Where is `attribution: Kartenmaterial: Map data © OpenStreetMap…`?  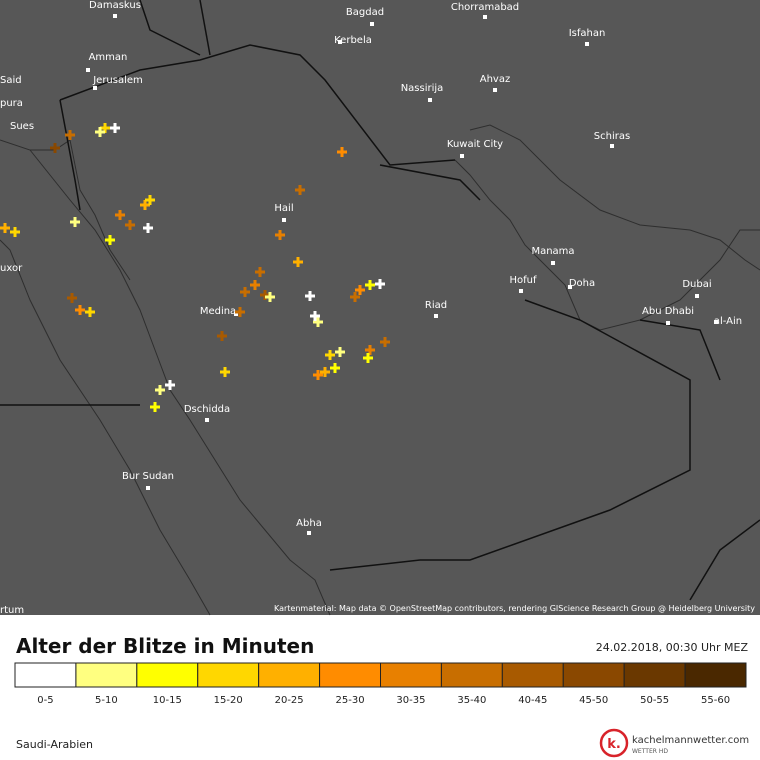
attribution: Kartenmaterial: Map data © OpenStreetMap… is located at coordinates (514, 608).